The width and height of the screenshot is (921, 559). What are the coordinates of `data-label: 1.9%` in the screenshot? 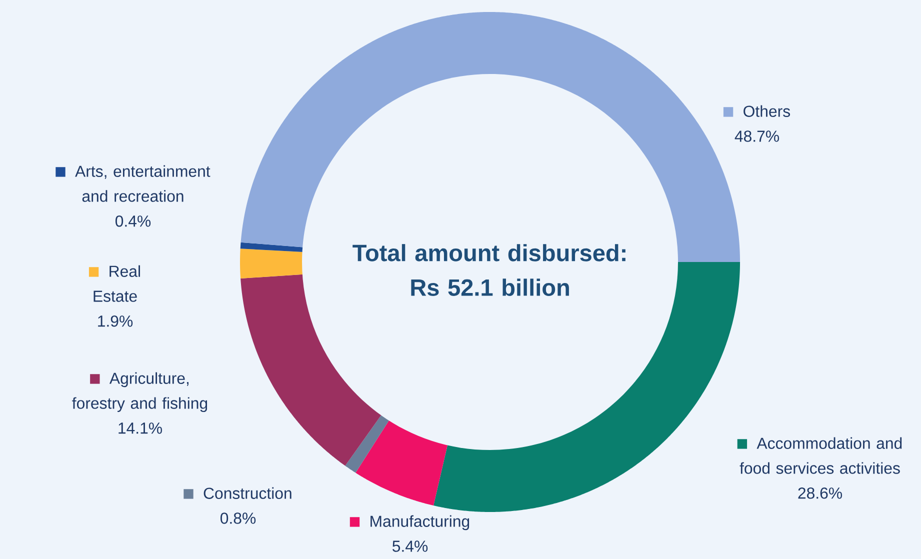 It's located at (115, 321).